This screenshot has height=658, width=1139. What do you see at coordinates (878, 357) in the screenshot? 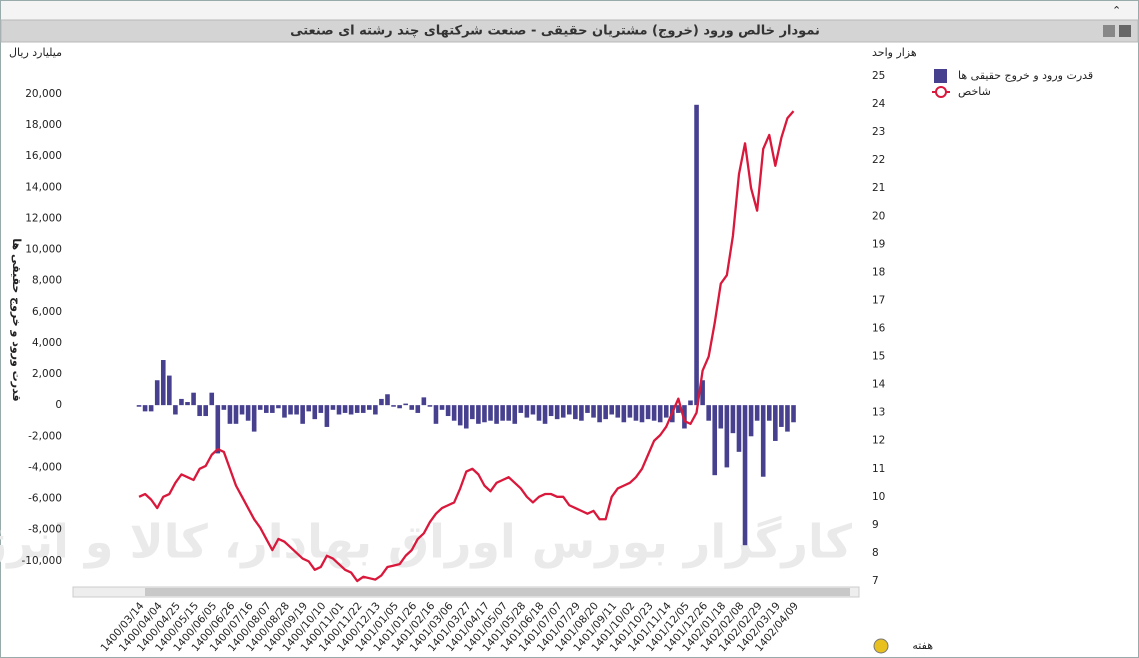
I see `y2-tick-label: 15` at bounding box center [878, 357].